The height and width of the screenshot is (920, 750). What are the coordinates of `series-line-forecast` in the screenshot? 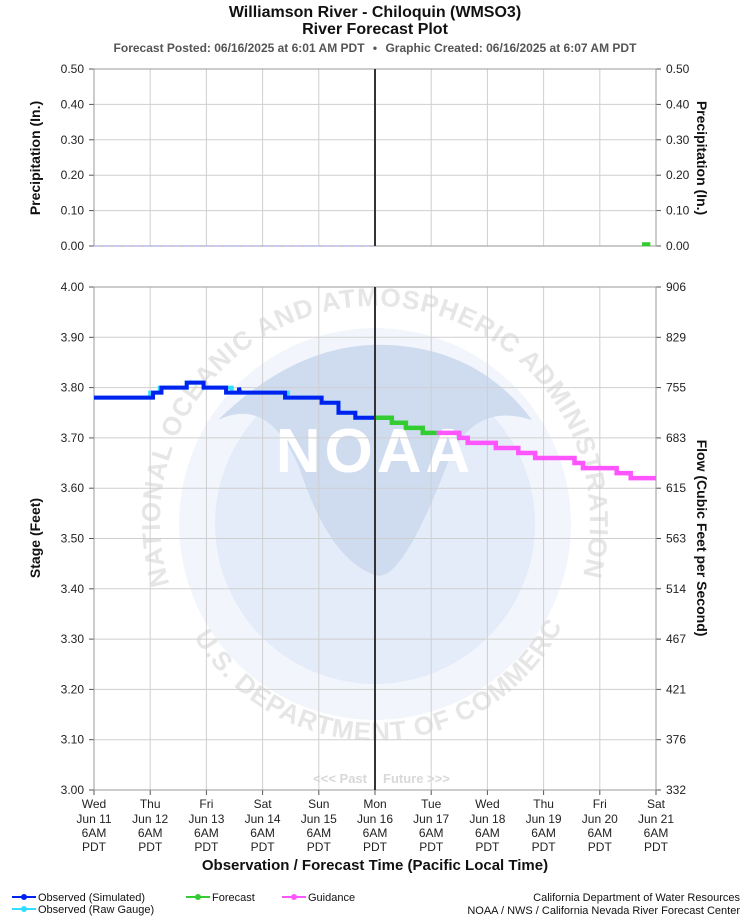 It's located at (406, 425).